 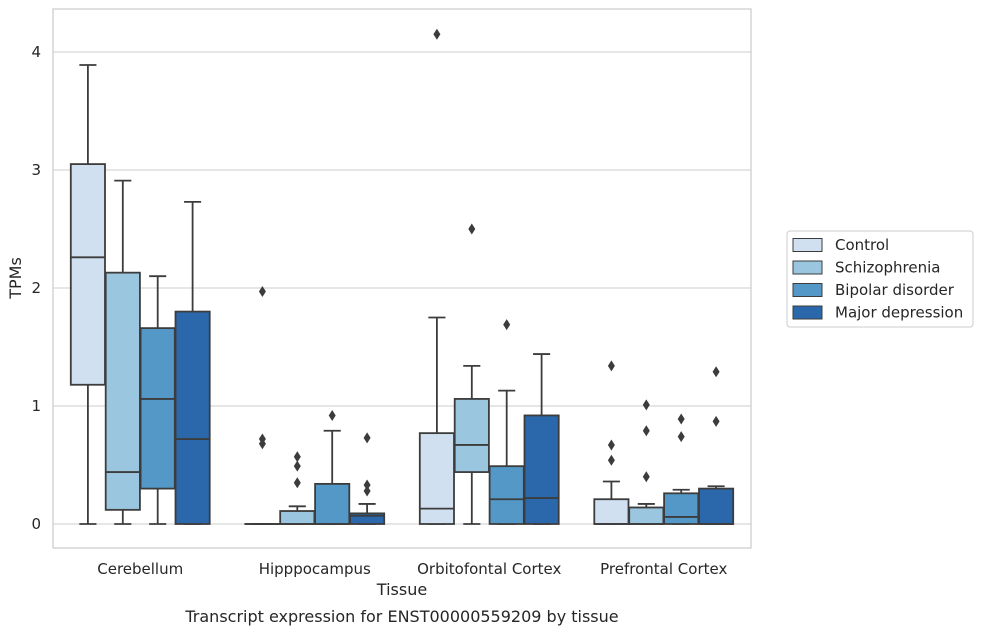 What do you see at coordinates (887, 268) in the screenshot?
I see `legend-label: Schizophrenia` at bounding box center [887, 268].